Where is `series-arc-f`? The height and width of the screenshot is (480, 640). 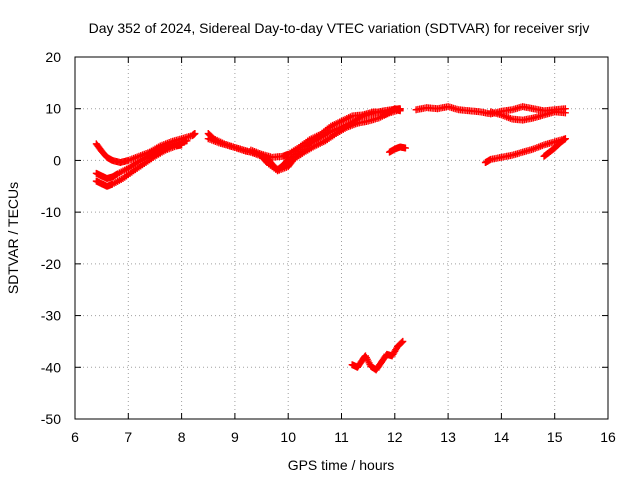
series-arc-f is located at coordinates (323, 133).